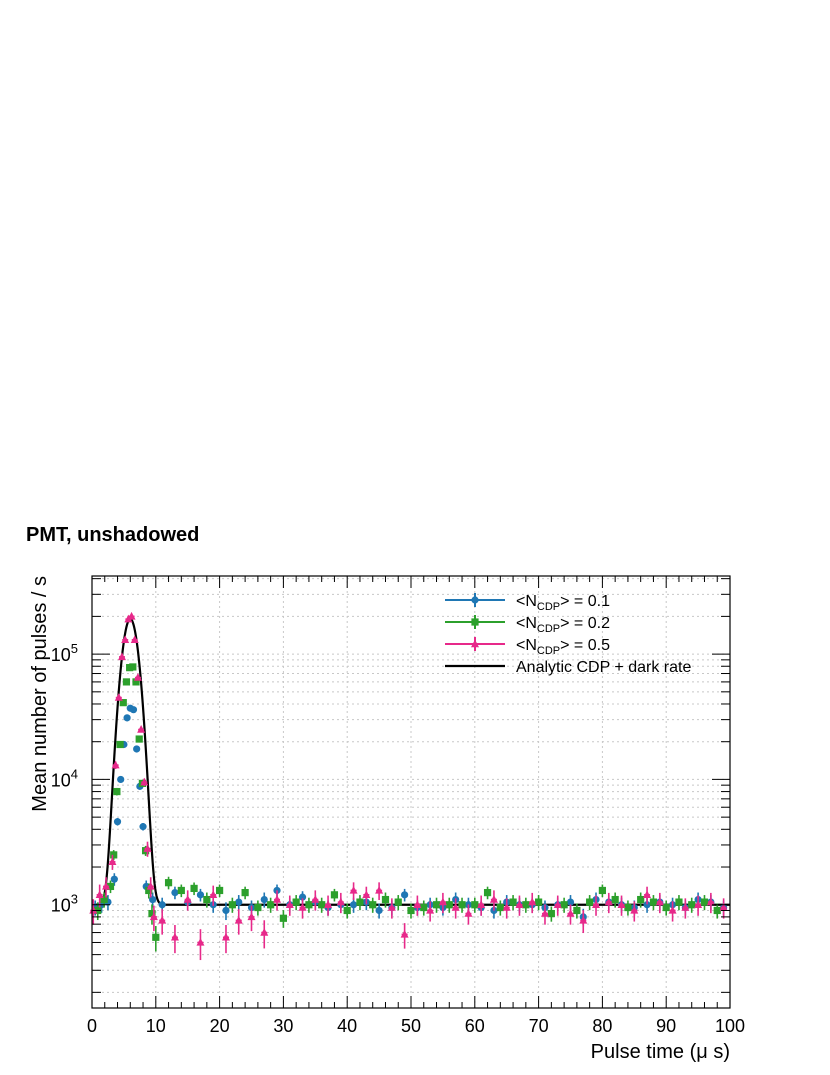  What do you see at coordinates (563, 647) in the screenshot?
I see `legend-label: <NCDP> = 0.5` at bounding box center [563, 647].